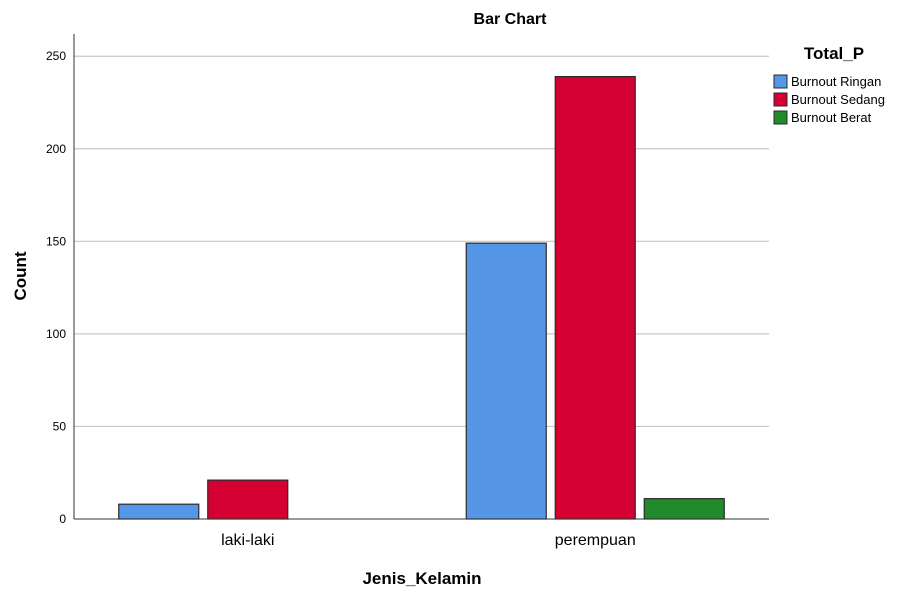 The width and height of the screenshot is (908, 596). I want to click on y-tick-label: 150, so click(56, 241).